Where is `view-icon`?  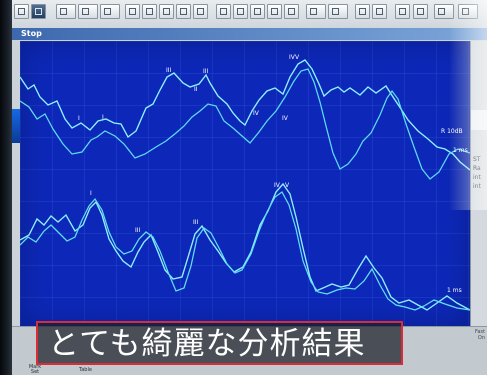 view-icon is located at coordinates (291, 11).